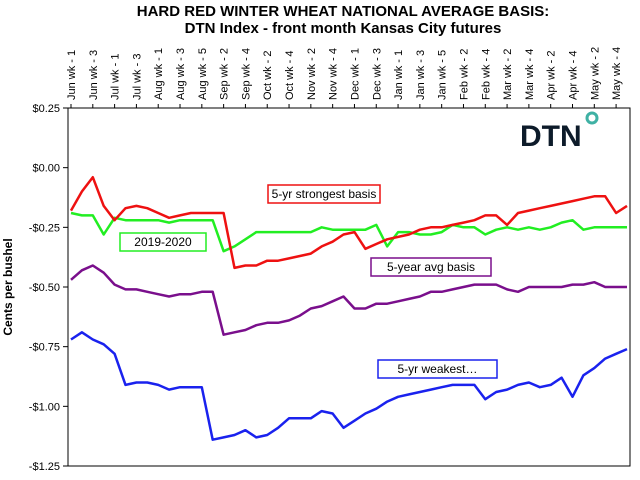  Describe the element at coordinates (592, 118) in the screenshot. I see `dtn-logo-dot` at that location.